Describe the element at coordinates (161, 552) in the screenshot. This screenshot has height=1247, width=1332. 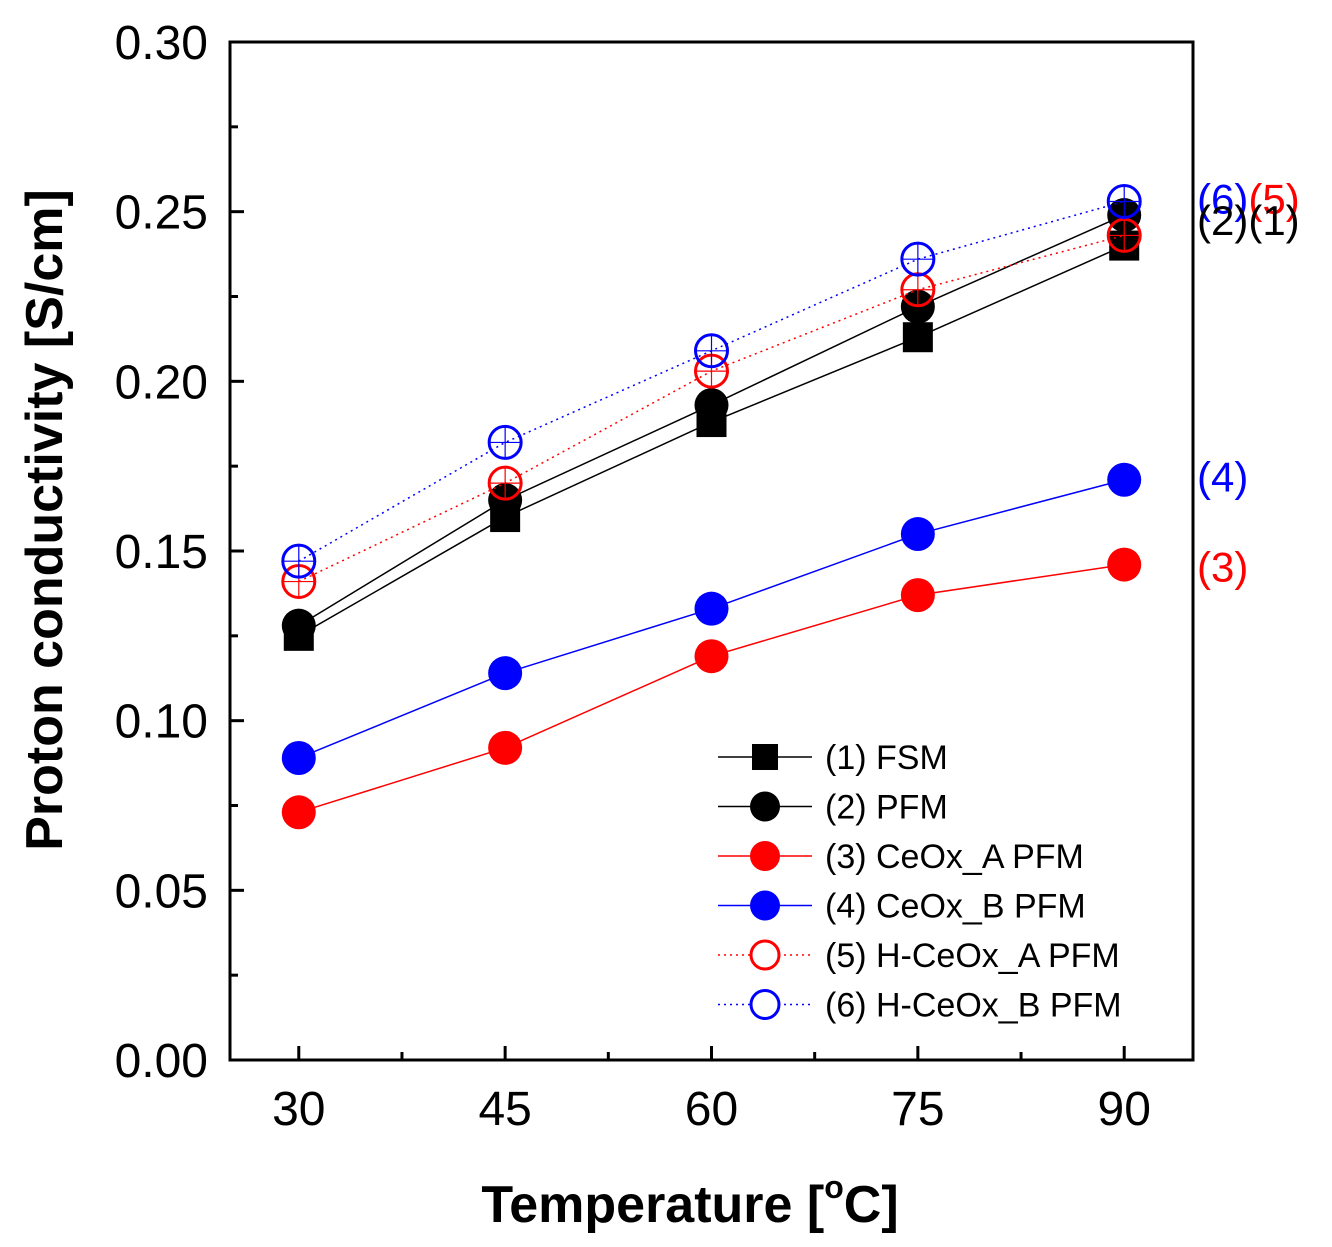
I see `y-tick-label: 0.15` at that location.